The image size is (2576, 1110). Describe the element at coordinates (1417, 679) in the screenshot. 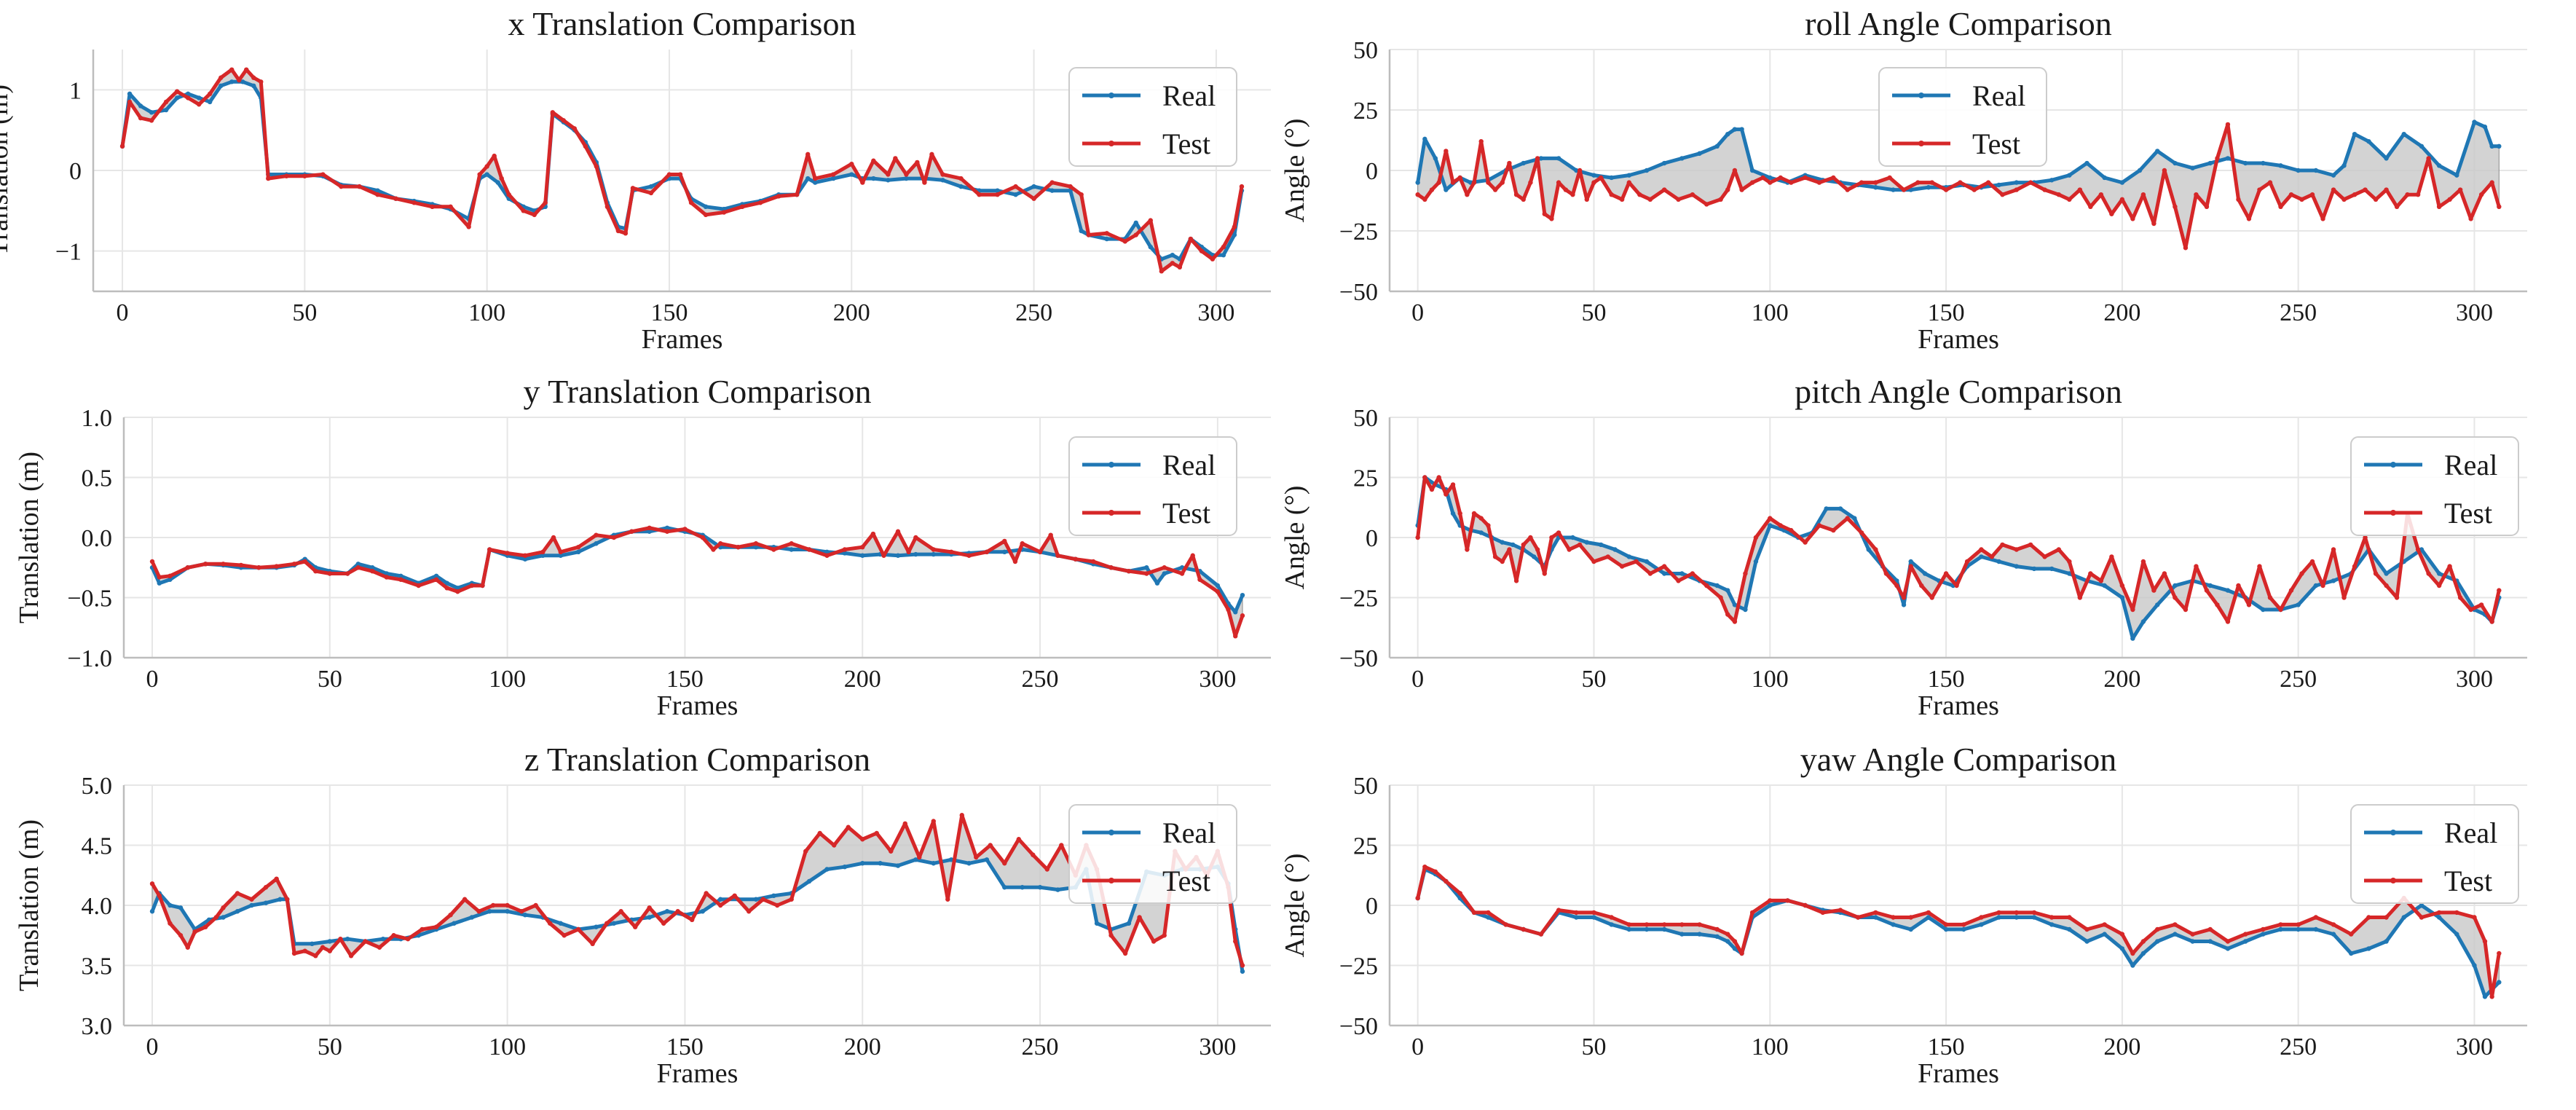

I see `x-tick-label: 0` at that location.